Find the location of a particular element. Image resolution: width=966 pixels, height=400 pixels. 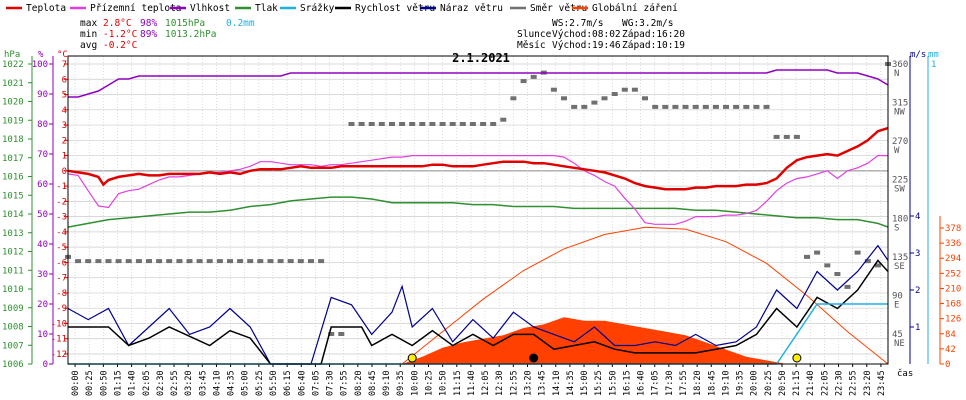

chart-title: 2.1.2021 is located at coordinates (481, 58).